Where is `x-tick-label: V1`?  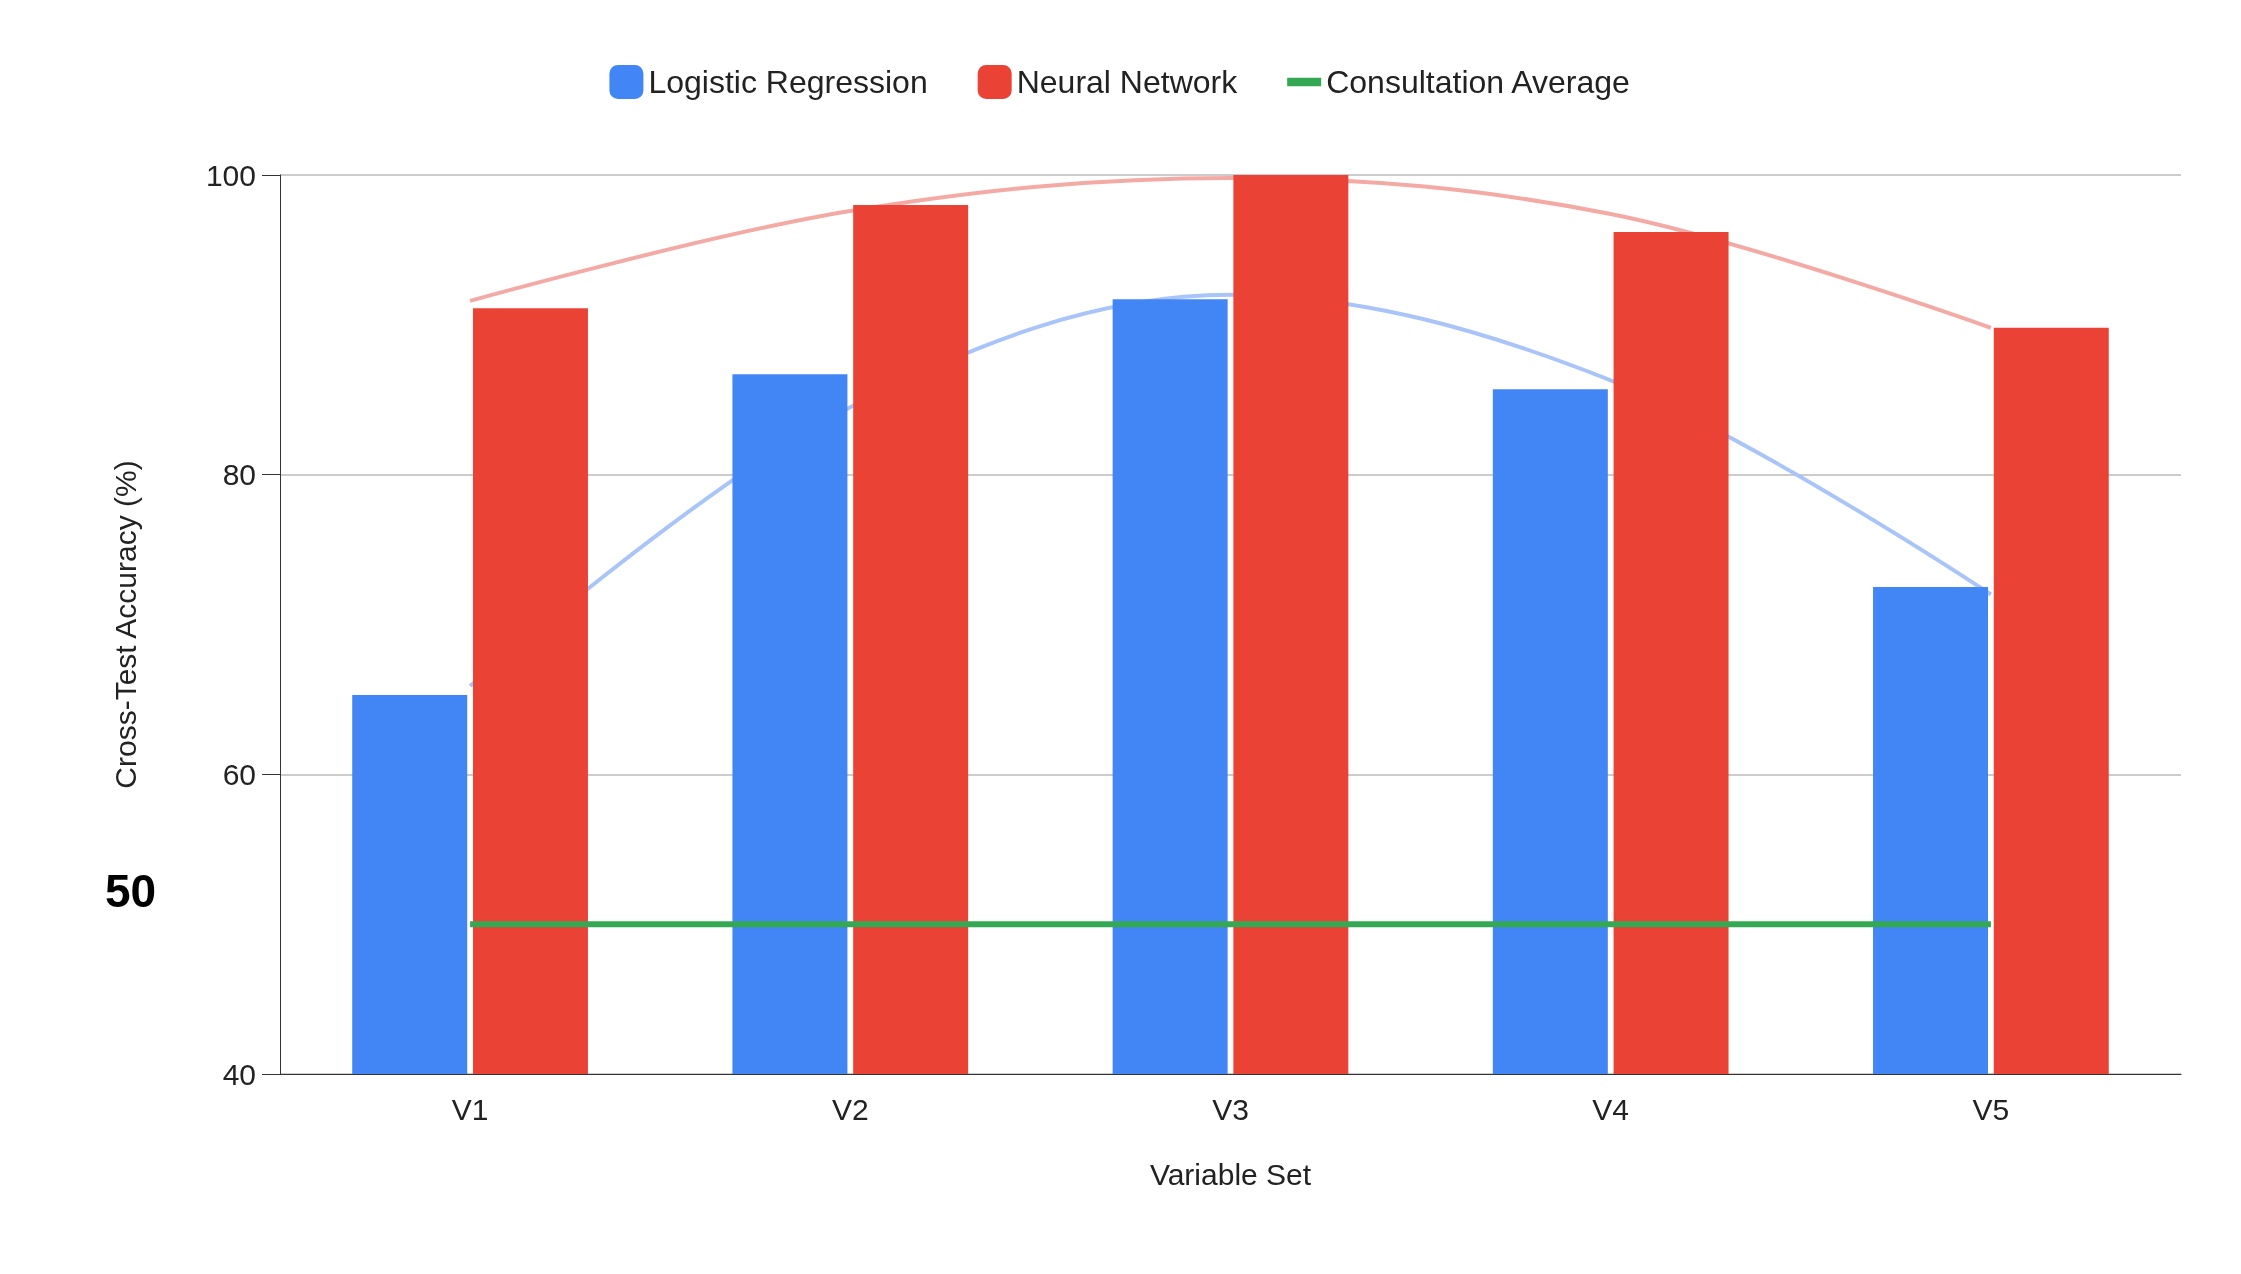
x-tick-label: V1 is located at coordinates (470, 1109).